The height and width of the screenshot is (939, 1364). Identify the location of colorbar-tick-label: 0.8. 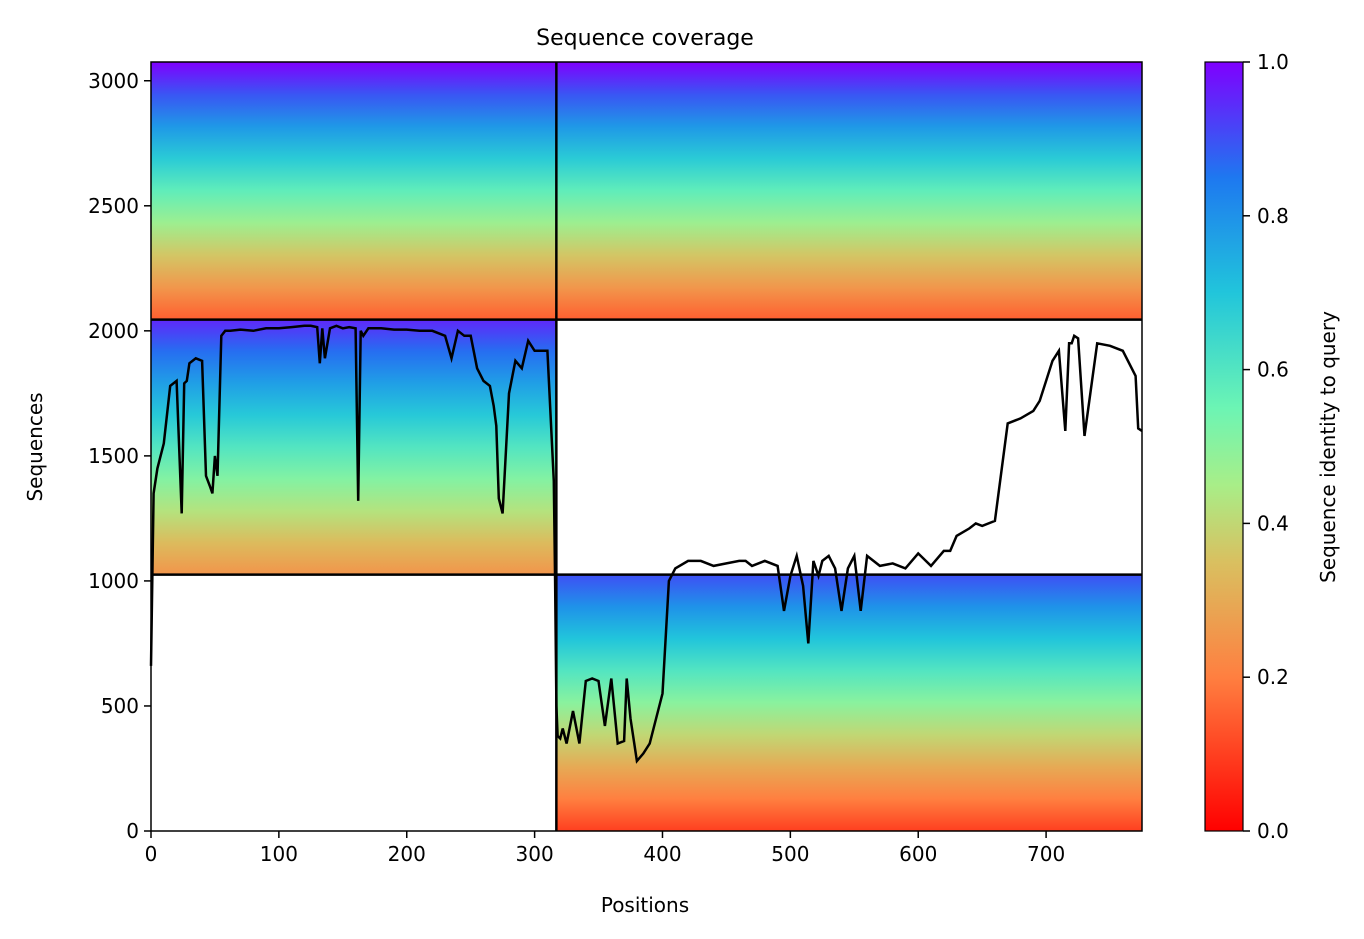
(1273, 216).